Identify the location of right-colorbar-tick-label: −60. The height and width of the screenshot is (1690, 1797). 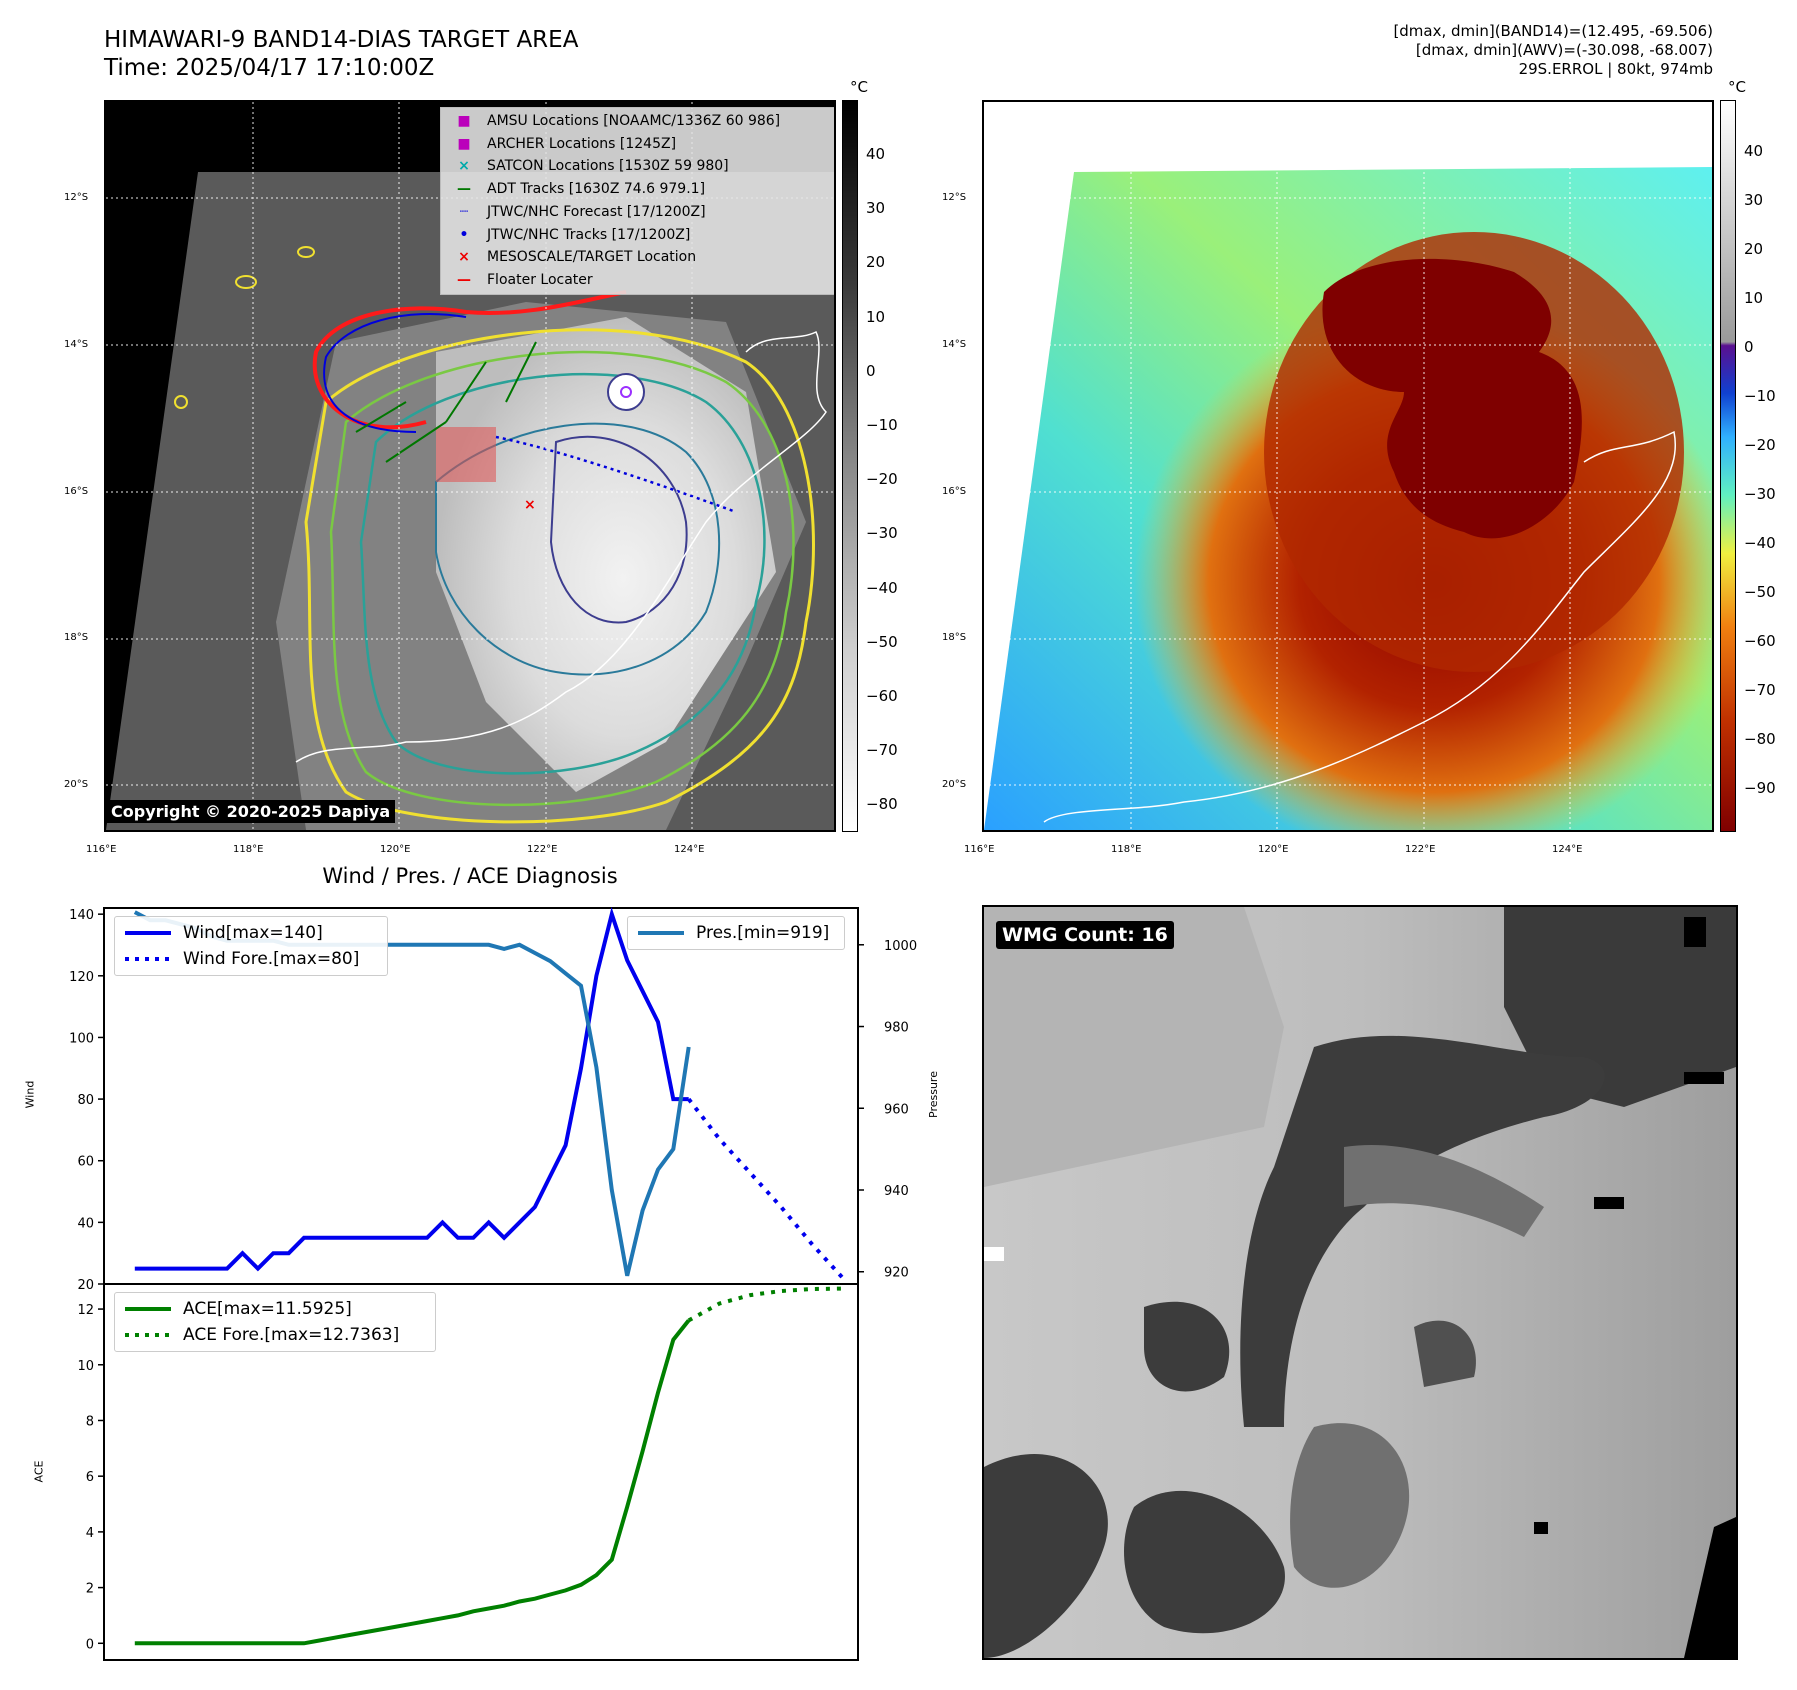
(1760, 641).